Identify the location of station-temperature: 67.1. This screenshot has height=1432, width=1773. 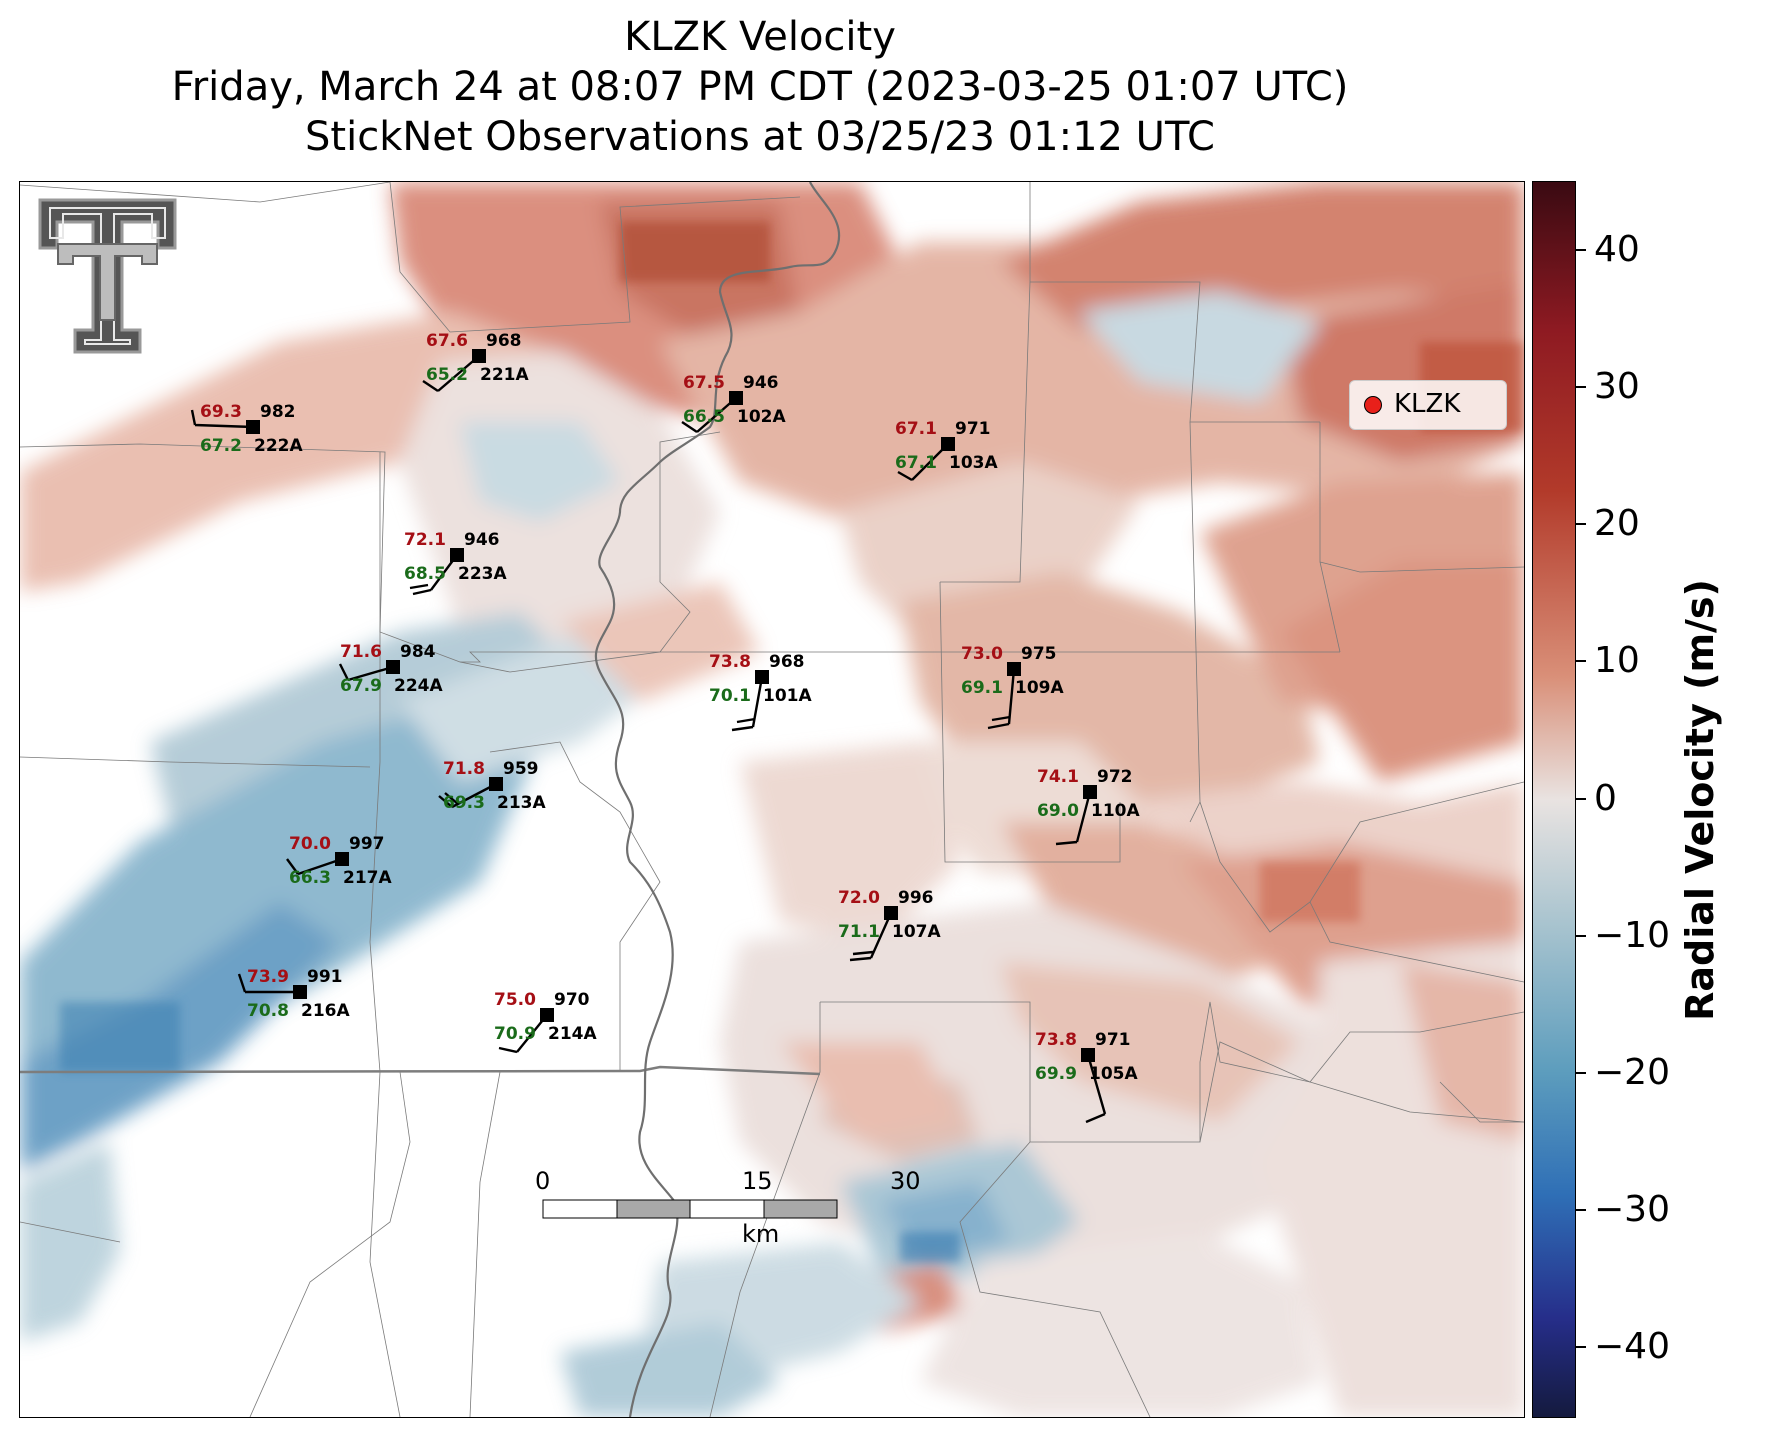
(916, 429).